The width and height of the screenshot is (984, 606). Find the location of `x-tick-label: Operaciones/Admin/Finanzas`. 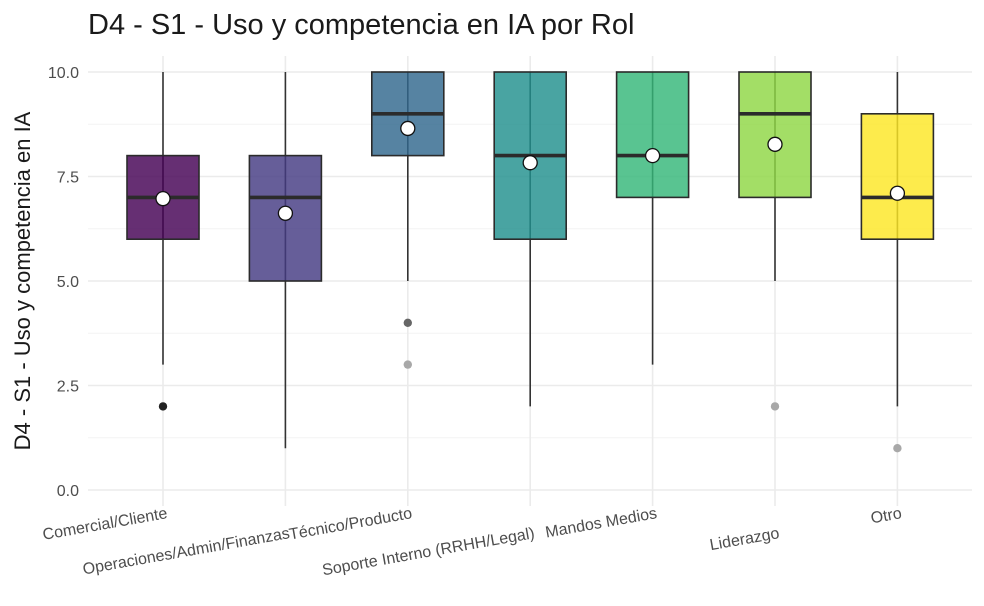

x-tick-label: Operaciones/Admin/Finanzas is located at coordinates (186, 551).